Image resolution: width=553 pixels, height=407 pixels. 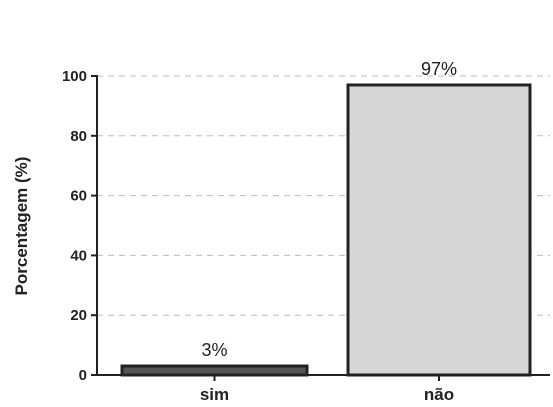 What do you see at coordinates (74, 226) in the screenshot?
I see `y-tick-labels: 0 20 40 60 80 100` at bounding box center [74, 226].